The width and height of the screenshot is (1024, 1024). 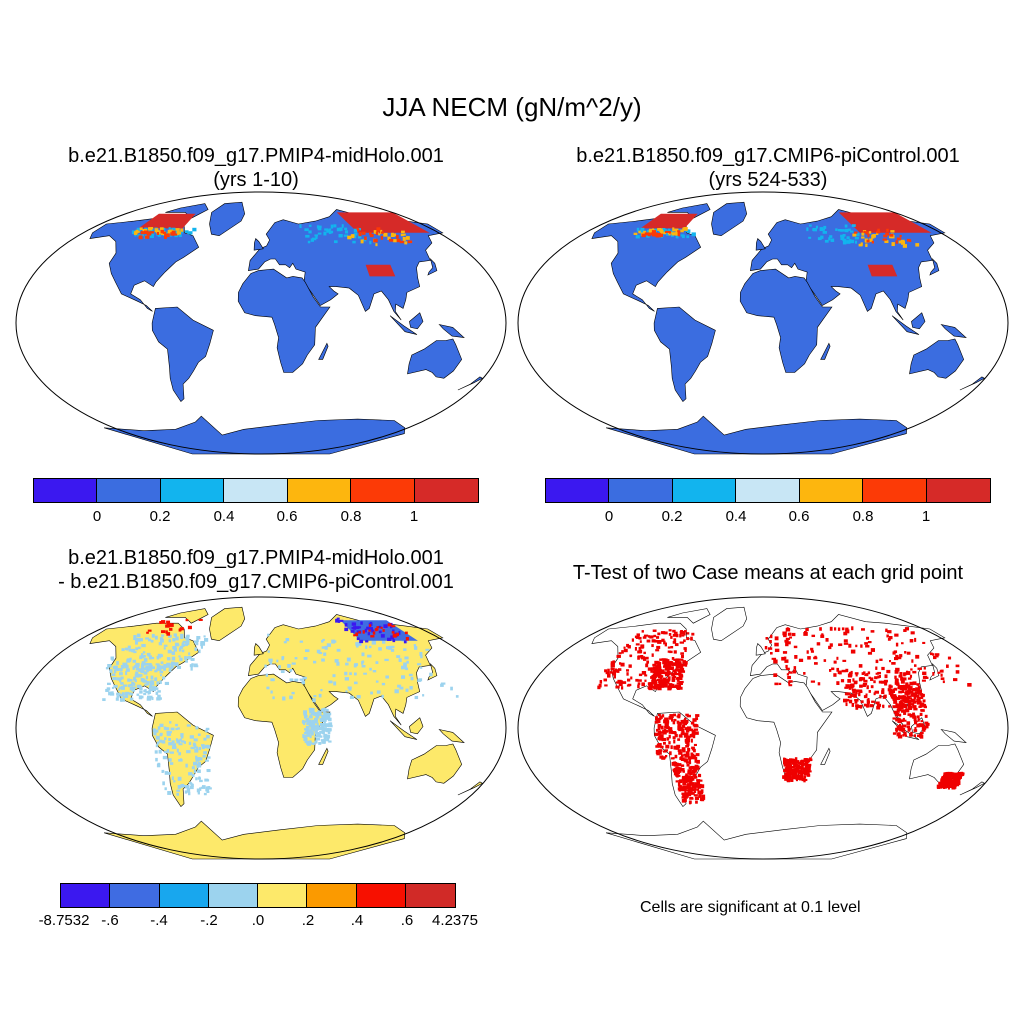 I want to click on land-borneo, so click(x=918, y=321).